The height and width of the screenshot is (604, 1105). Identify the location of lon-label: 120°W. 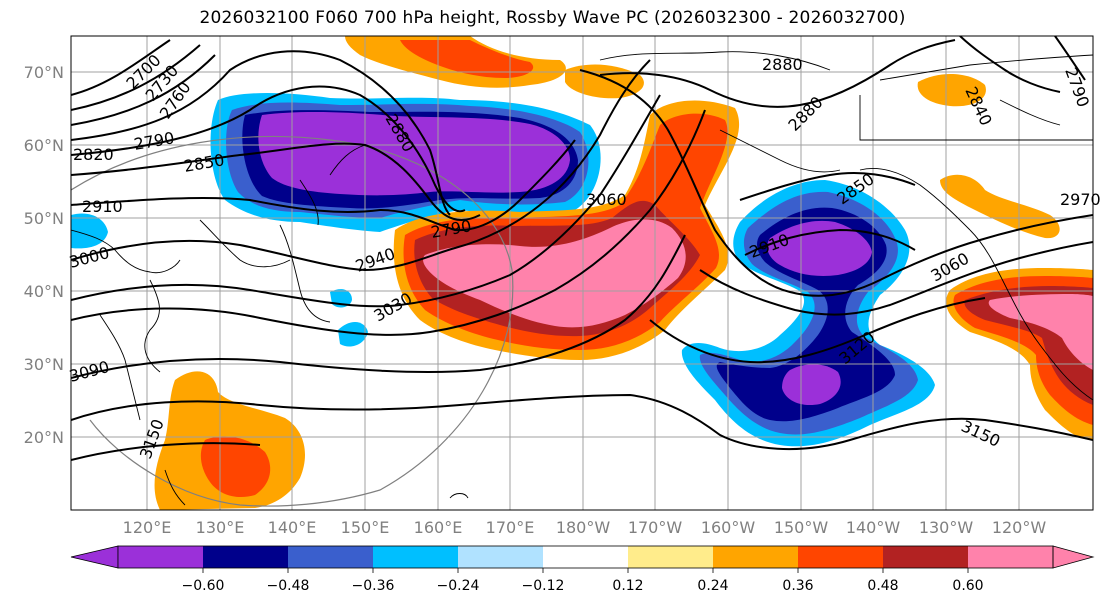
(1019, 527).